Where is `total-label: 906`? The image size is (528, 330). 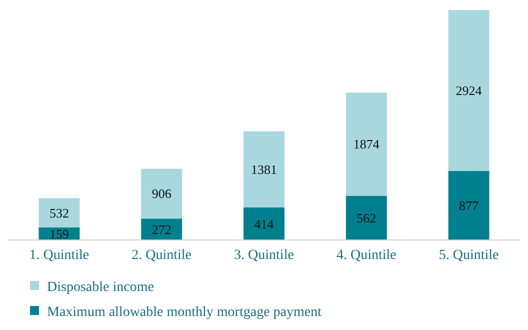
total-label: 906 is located at coordinates (162, 194).